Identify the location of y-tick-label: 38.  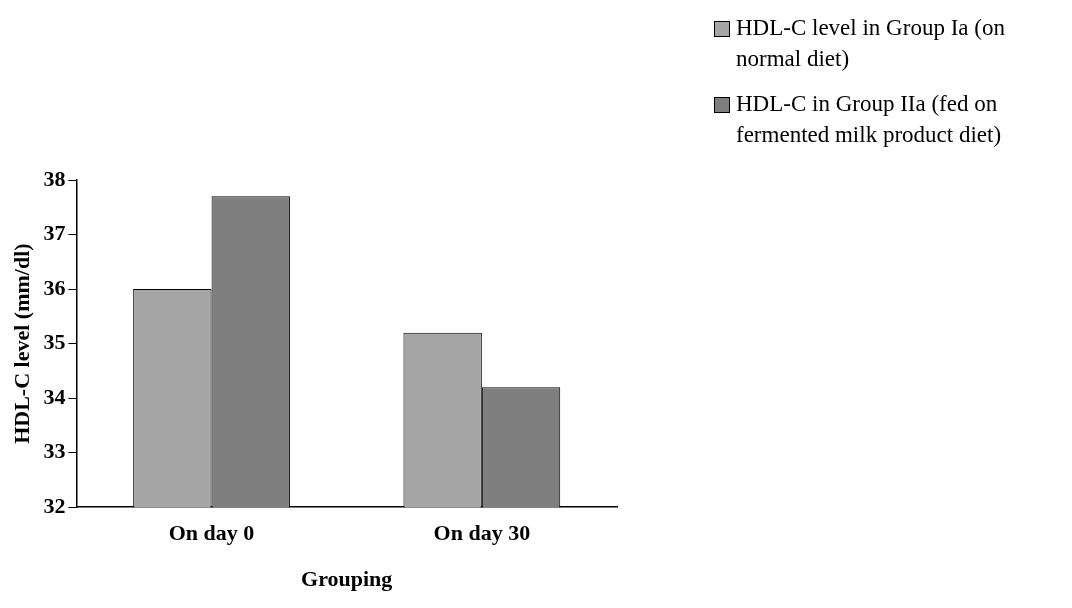
(54, 178).